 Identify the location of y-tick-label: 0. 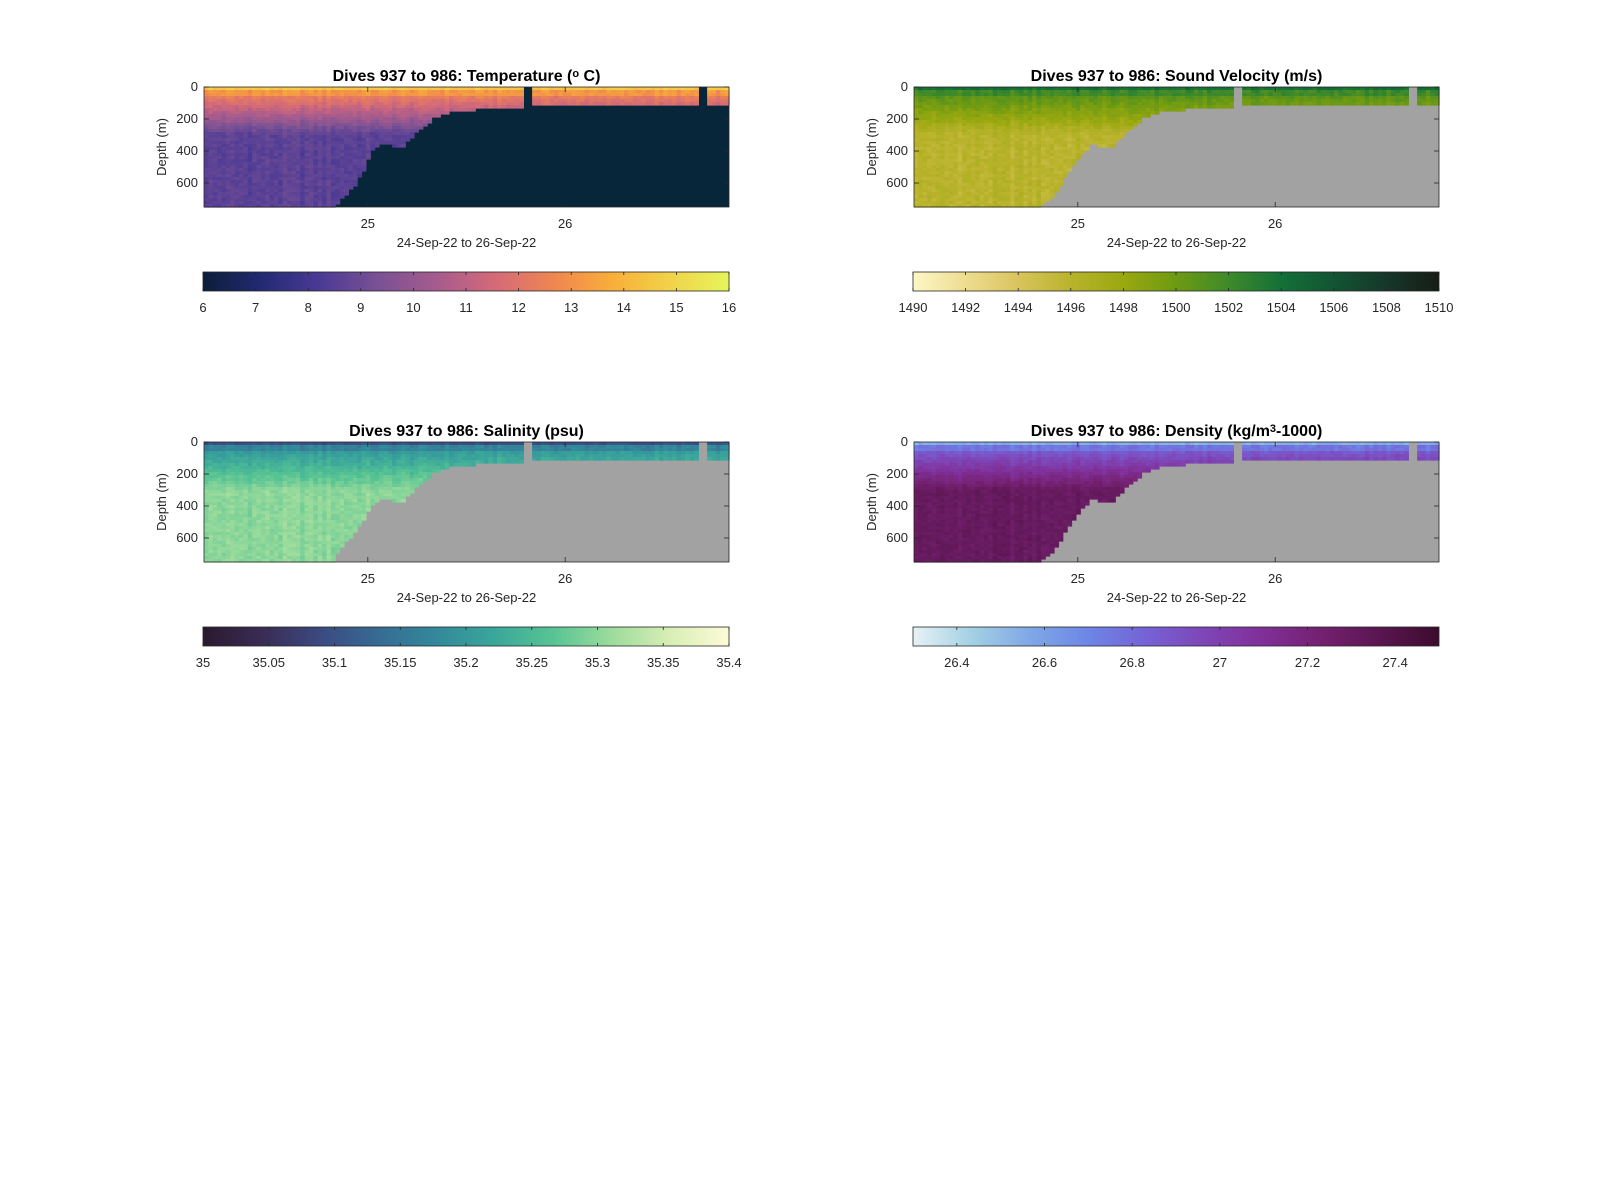
(194, 86).